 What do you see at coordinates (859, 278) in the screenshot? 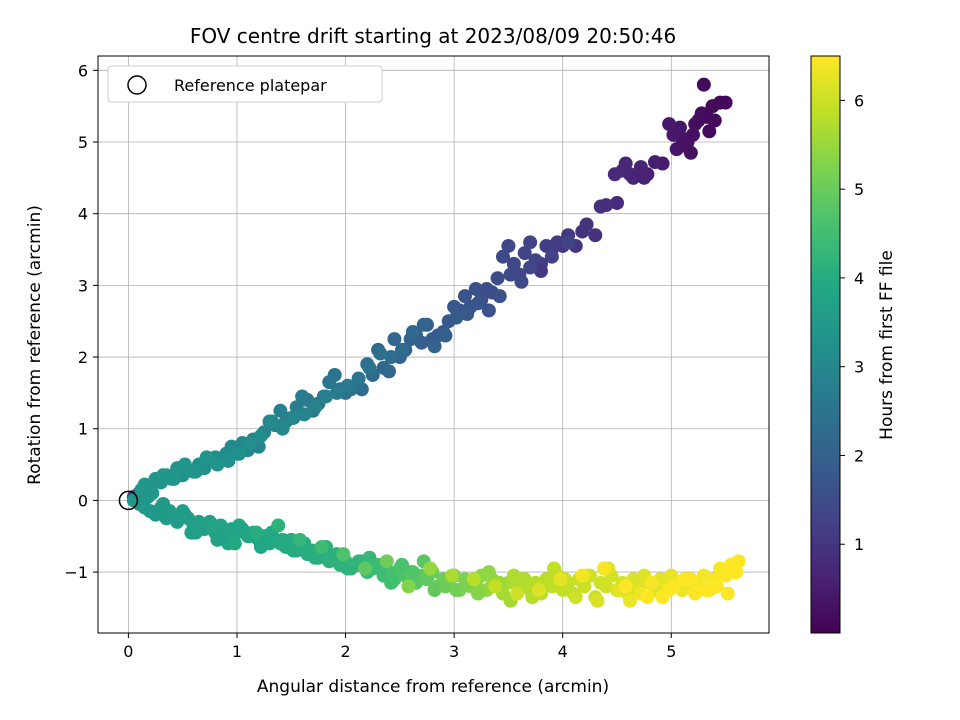
I see `colorbar-tick-label: 4` at bounding box center [859, 278].